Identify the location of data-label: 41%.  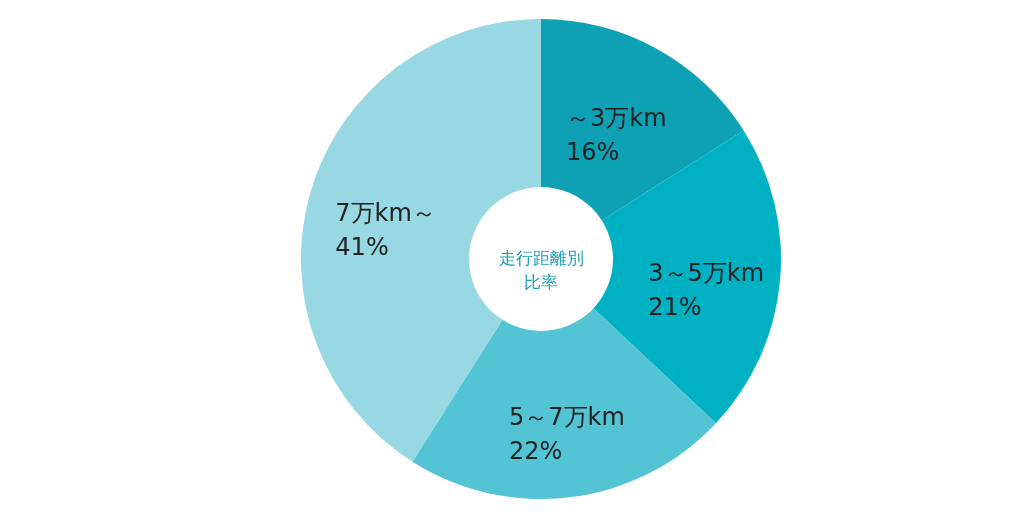
(362, 247).